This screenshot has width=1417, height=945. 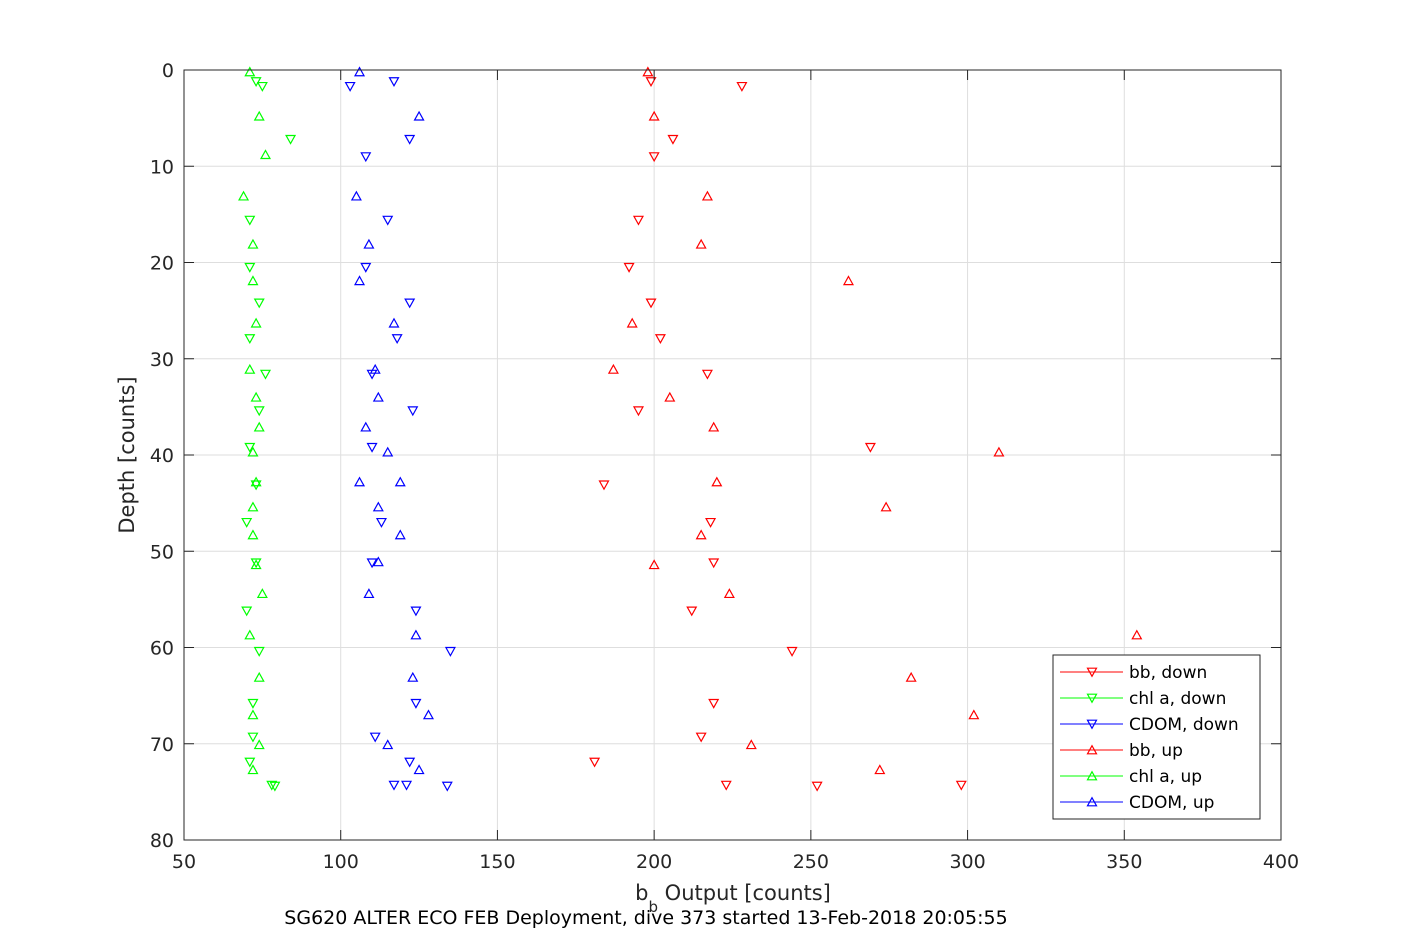 What do you see at coordinates (1156, 737) in the screenshot?
I see `legend-box` at bounding box center [1156, 737].